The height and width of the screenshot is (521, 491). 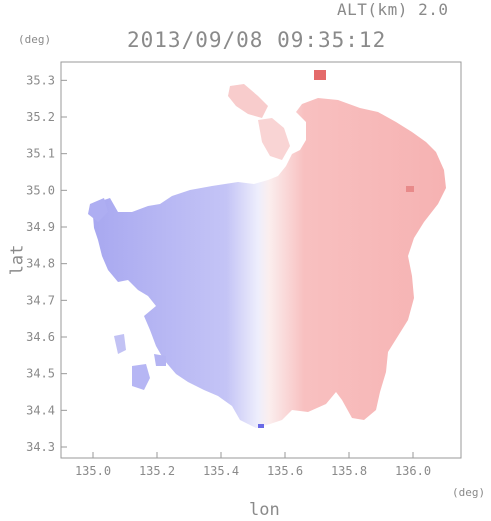 I want to click on y-tick-label: 34.3, so click(x=40, y=447).